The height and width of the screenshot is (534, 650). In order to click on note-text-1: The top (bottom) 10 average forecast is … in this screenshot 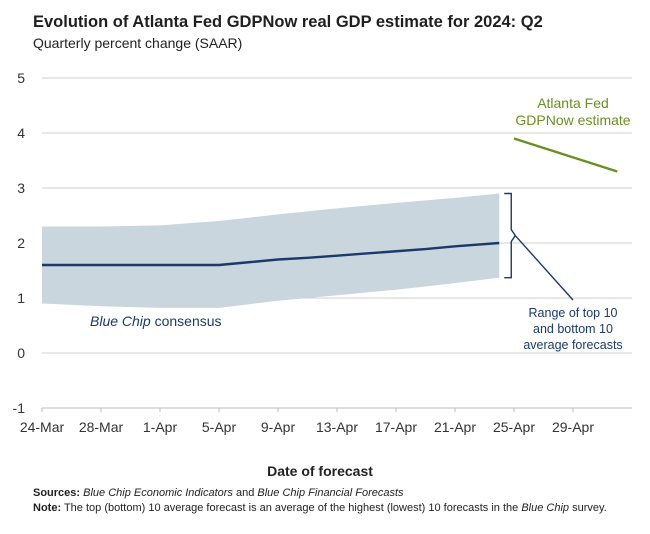, I will do `click(291, 508)`.